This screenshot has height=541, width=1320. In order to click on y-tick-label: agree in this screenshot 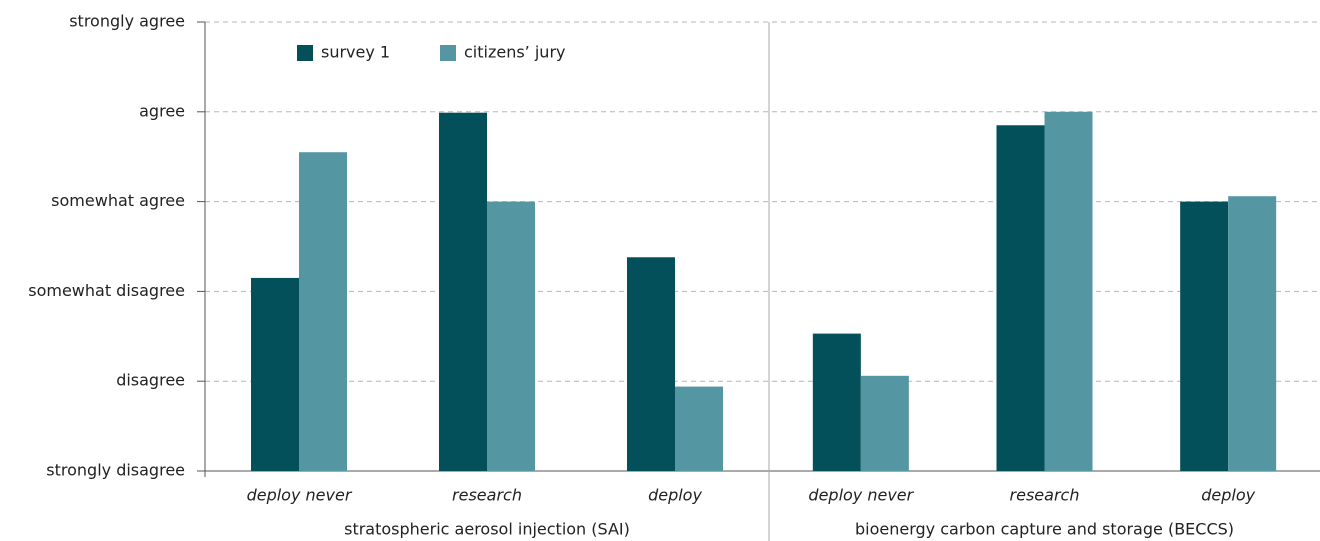, I will do `click(162, 110)`.